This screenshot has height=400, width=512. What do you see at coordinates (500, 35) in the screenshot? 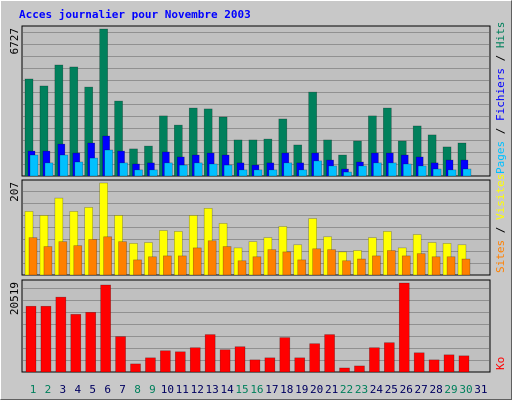
I see `legend-entry: Hits` at bounding box center [500, 35].